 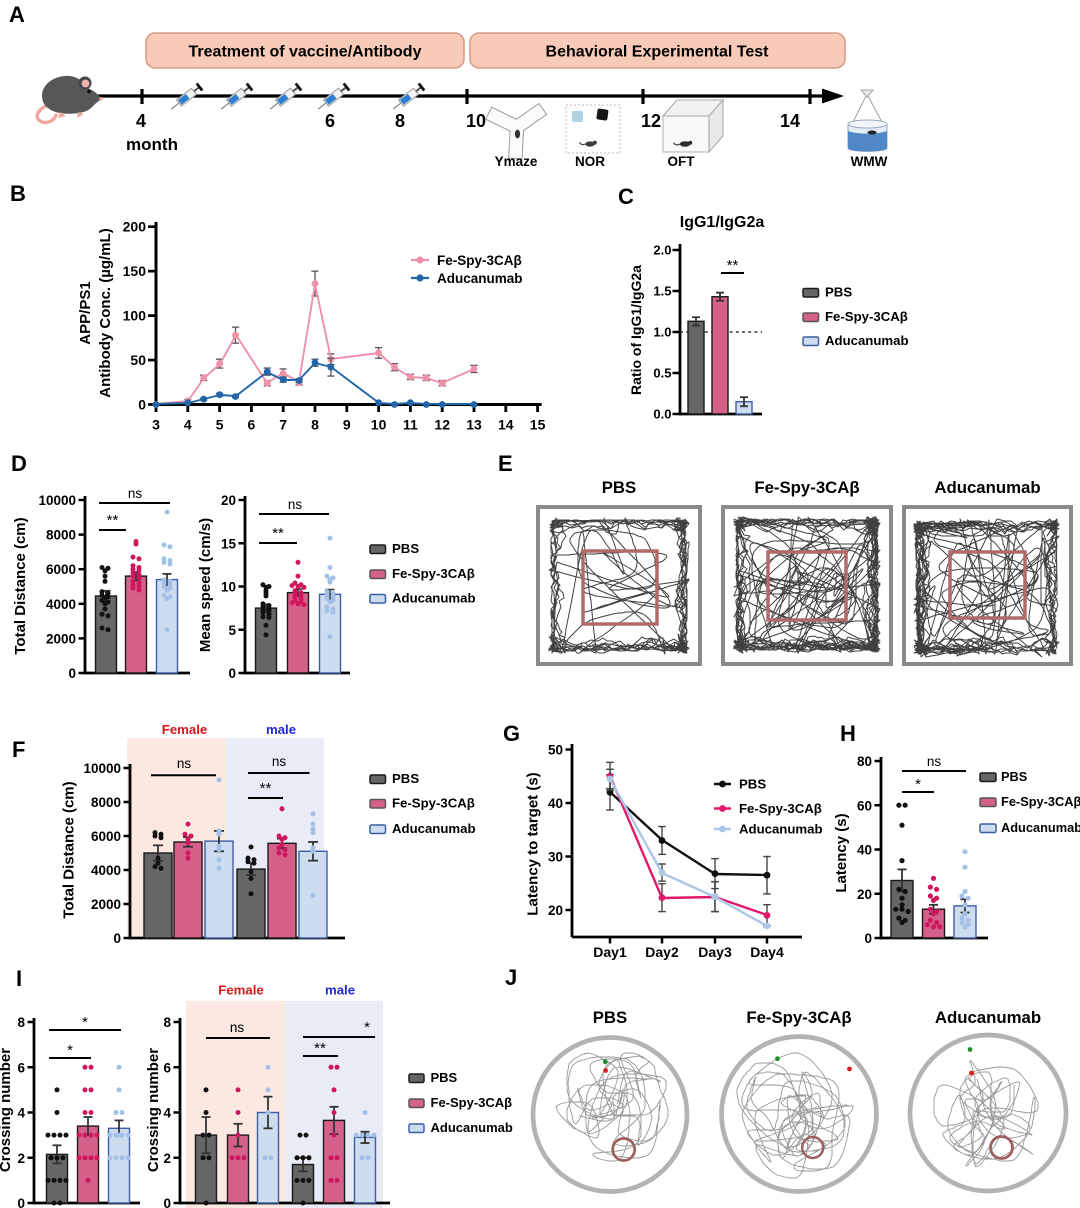 I want to click on svg-text: Ratio of IgG1/IgG2a, so click(x=636, y=330).